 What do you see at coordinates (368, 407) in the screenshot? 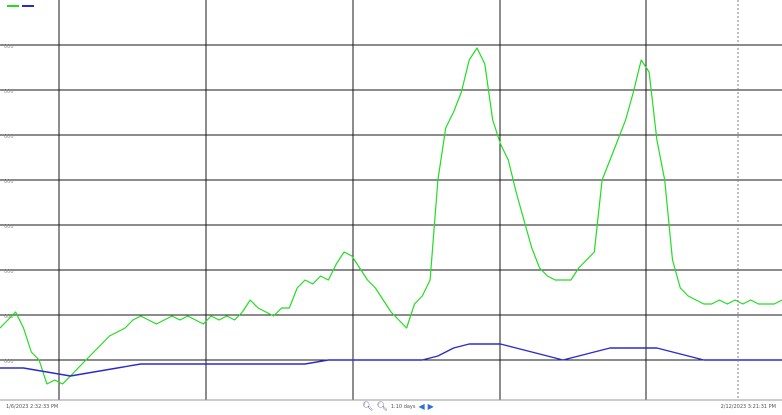
I see `magnifier-plus-icon: 🔍︎` at bounding box center [368, 407].